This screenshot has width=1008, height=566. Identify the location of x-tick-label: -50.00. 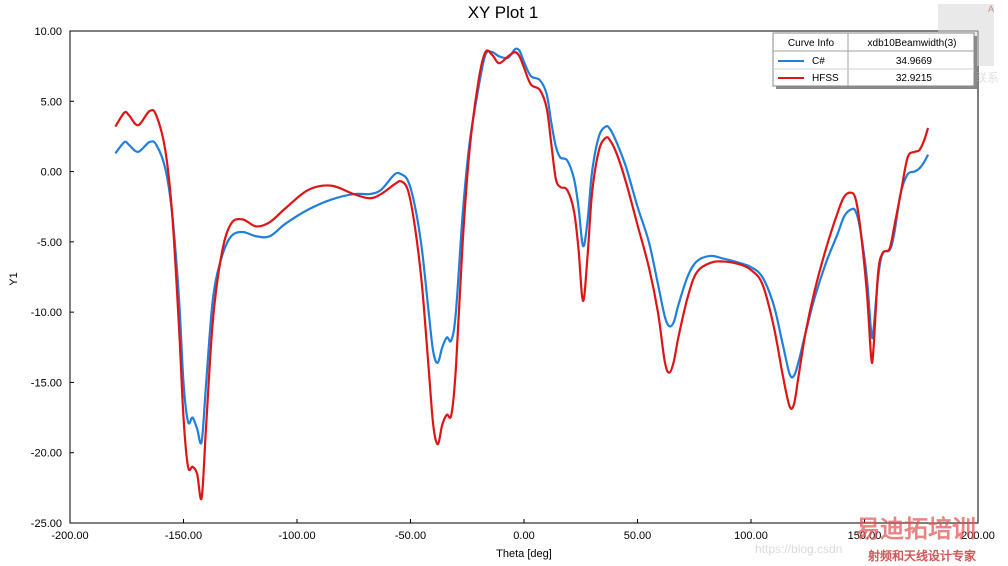
(410, 536).